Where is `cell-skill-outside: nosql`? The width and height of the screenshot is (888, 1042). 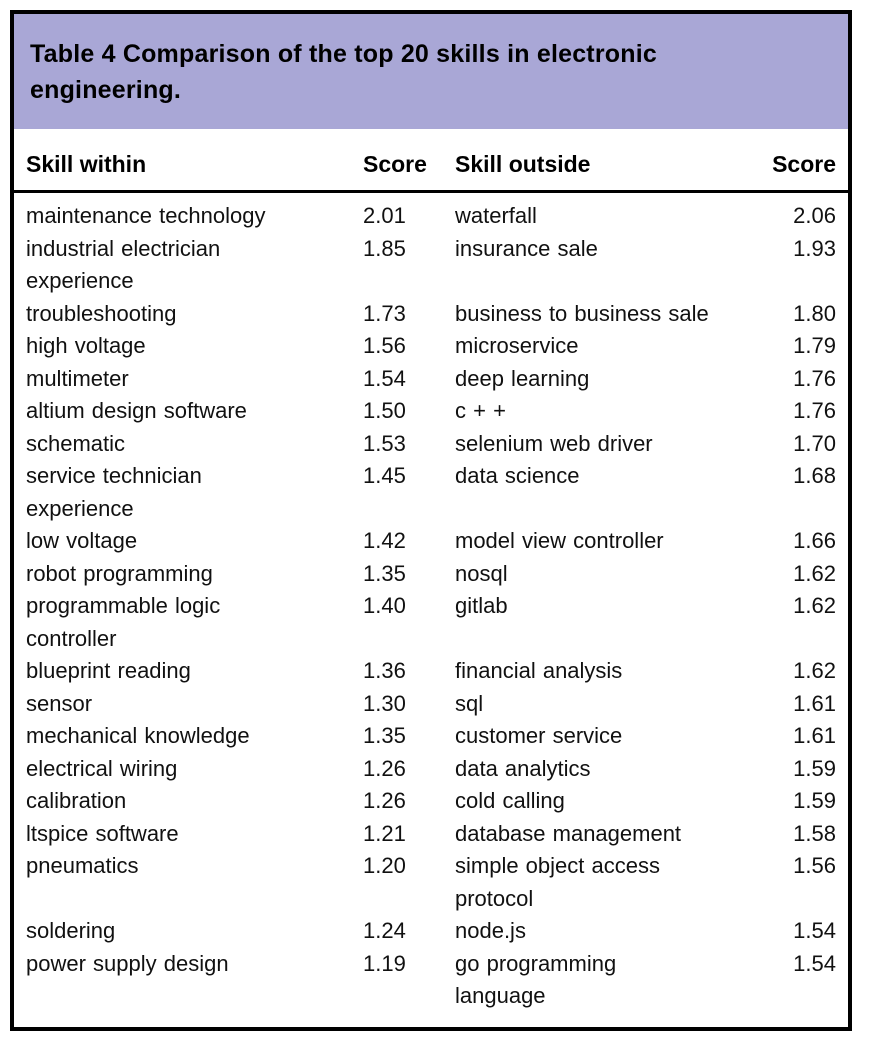 cell-skill-outside: nosql is located at coordinates (481, 573).